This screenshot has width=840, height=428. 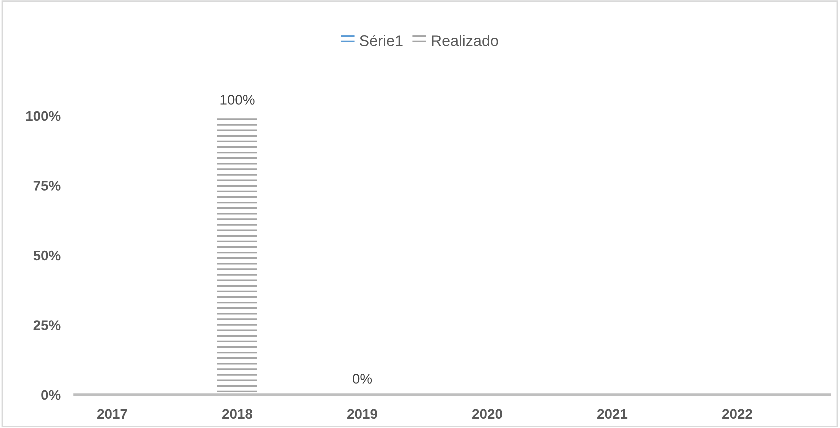 I want to click on y-tick-label: 0%, so click(x=51, y=395).